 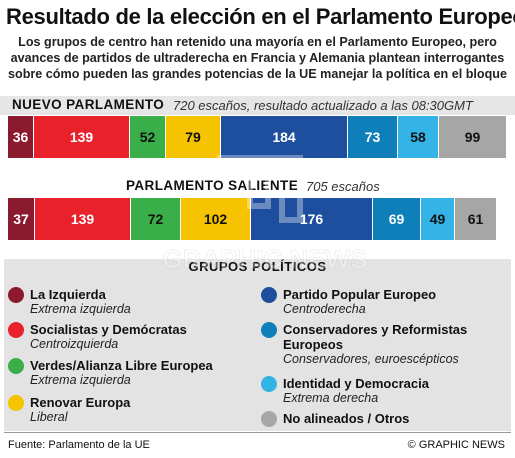 I want to click on legend-name: La Izquierda, so click(x=68, y=294).